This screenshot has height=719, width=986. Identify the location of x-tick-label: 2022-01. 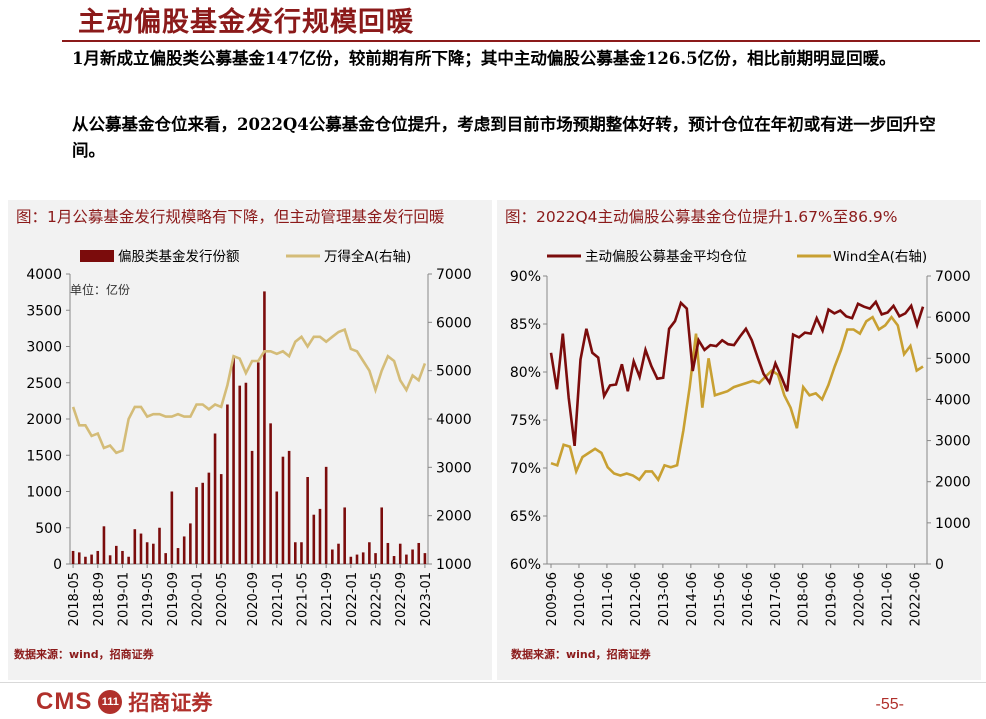
(352, 599).